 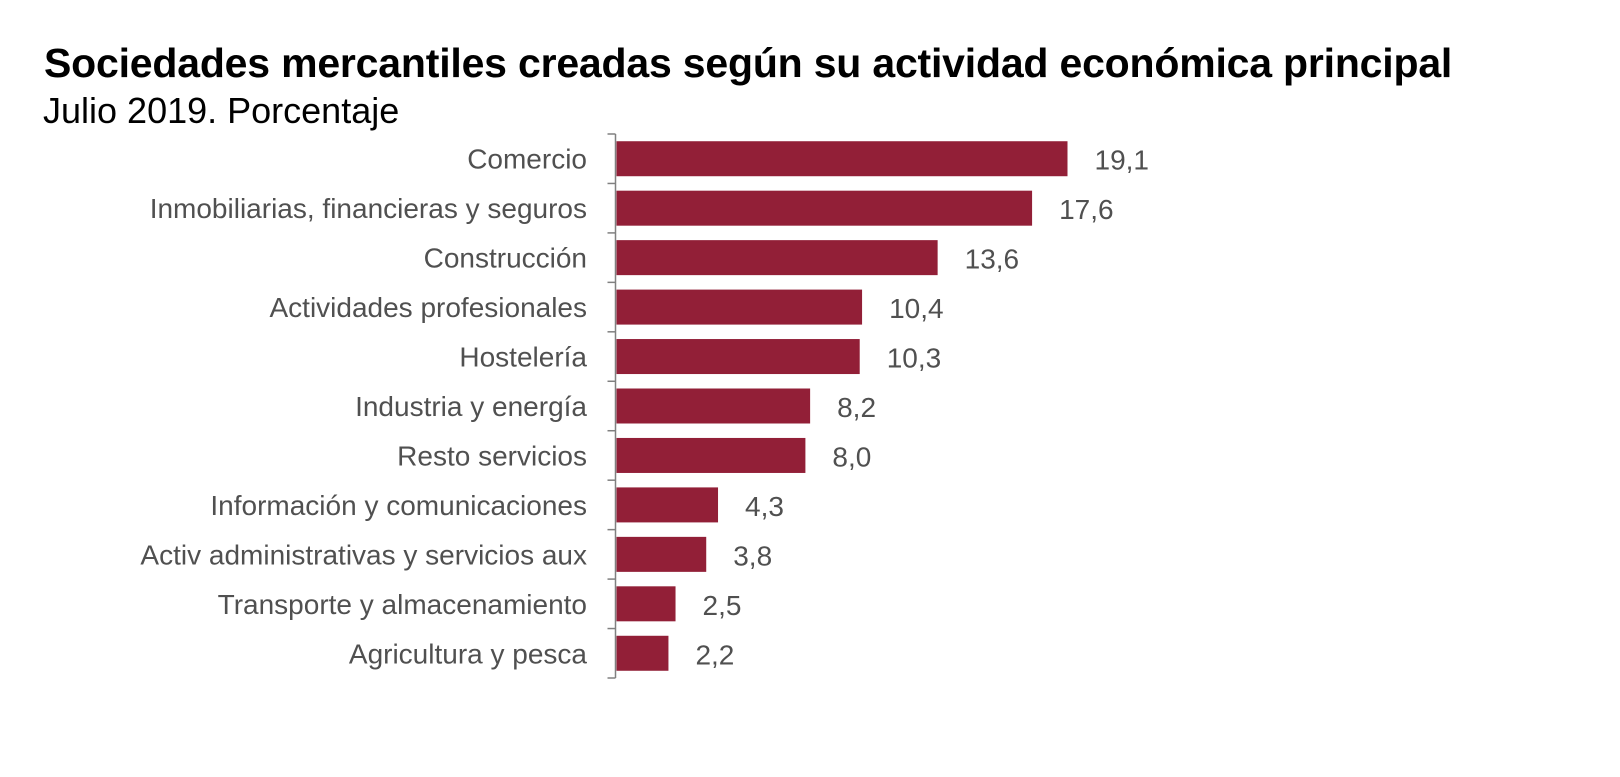 I want to click on category-label: Resto servicios, so click(x=492, y=455).